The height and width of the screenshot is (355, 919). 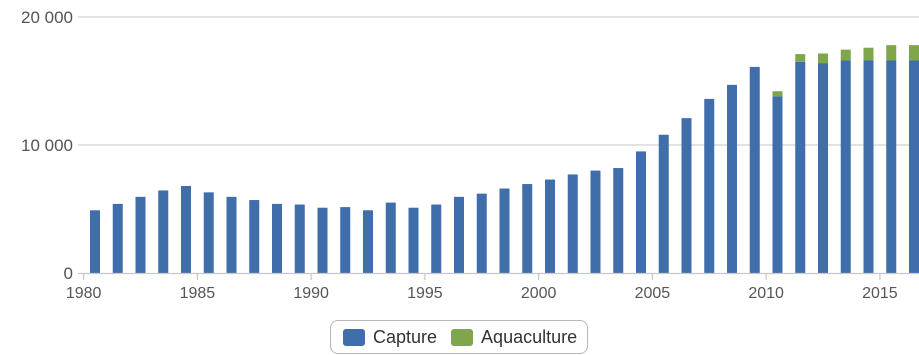 I want to click on bar-capture-1999, so click(x=527, y=228).